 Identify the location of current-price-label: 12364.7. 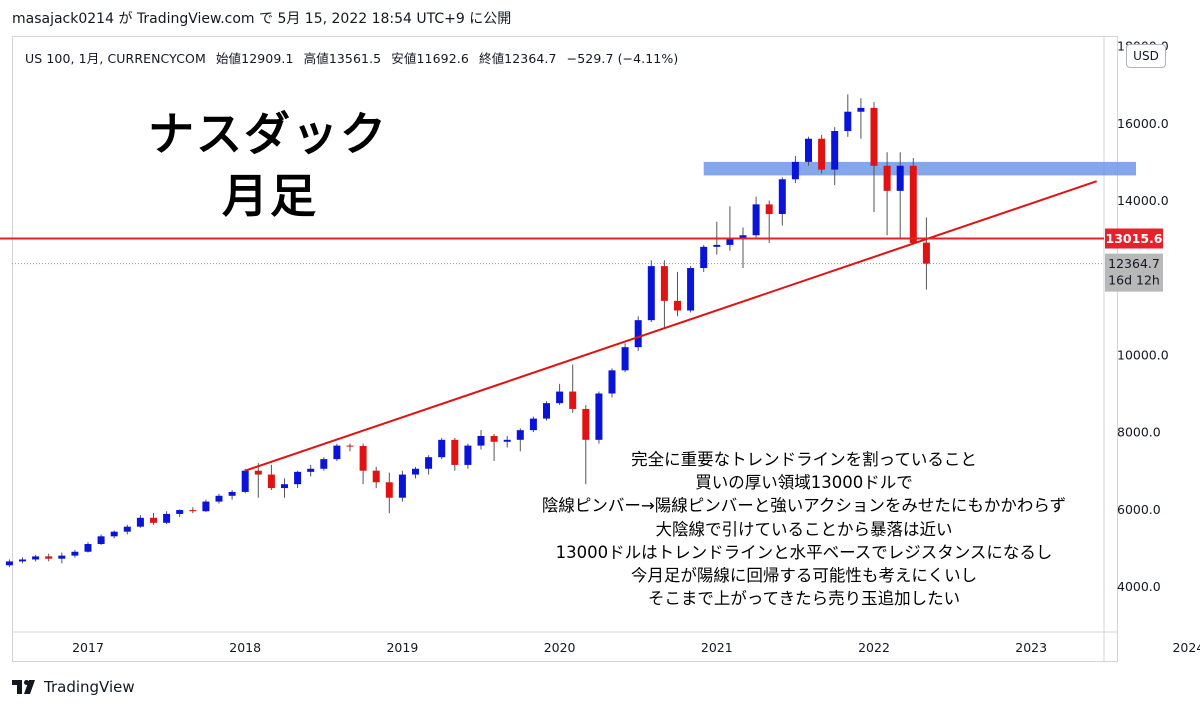
(1134, 263).